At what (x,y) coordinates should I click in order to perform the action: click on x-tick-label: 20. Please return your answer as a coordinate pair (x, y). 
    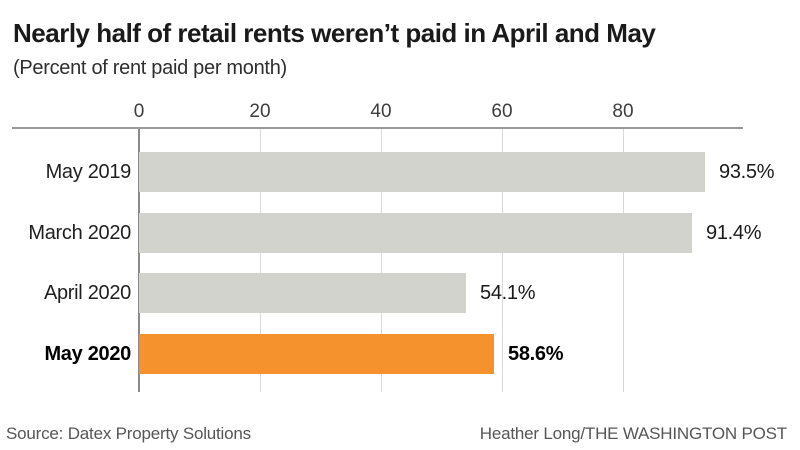
    Looking at the image, I should click on (260, 111).